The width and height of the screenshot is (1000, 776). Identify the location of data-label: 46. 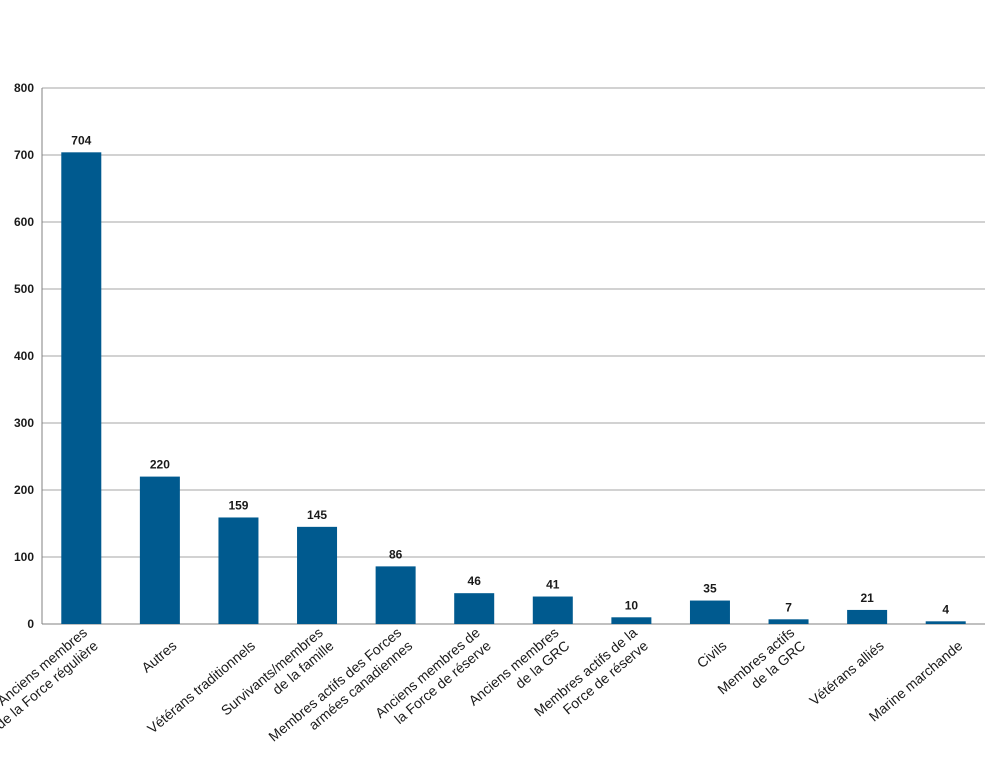
(475, 581).